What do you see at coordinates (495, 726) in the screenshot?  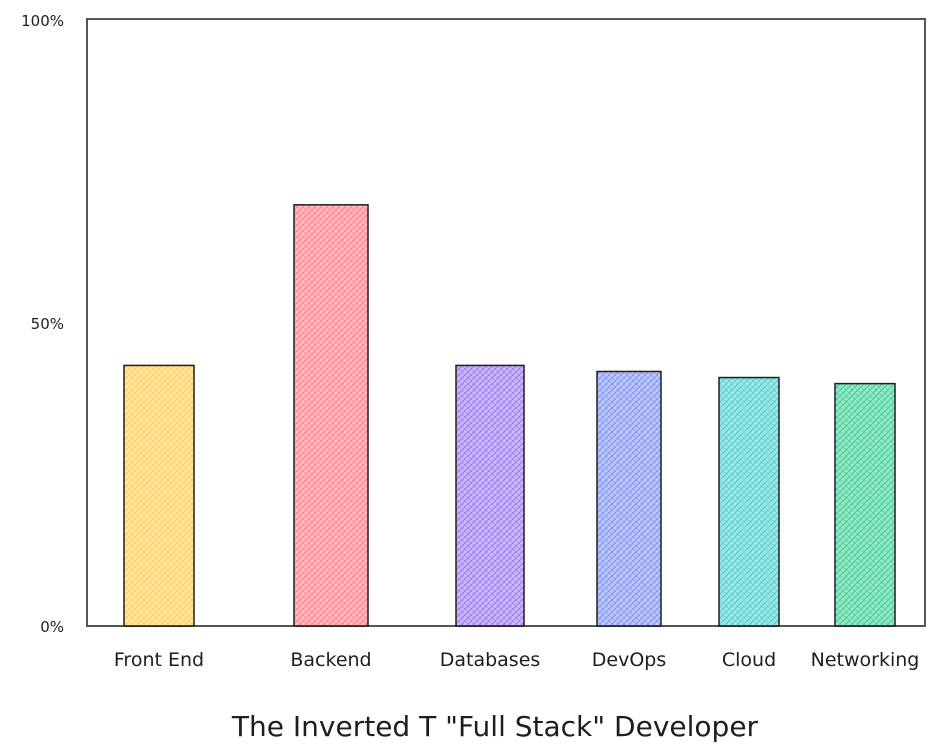 I see `chart-title: The Inverted T "Full Stack" Developer` at bounding box center [495, 726].